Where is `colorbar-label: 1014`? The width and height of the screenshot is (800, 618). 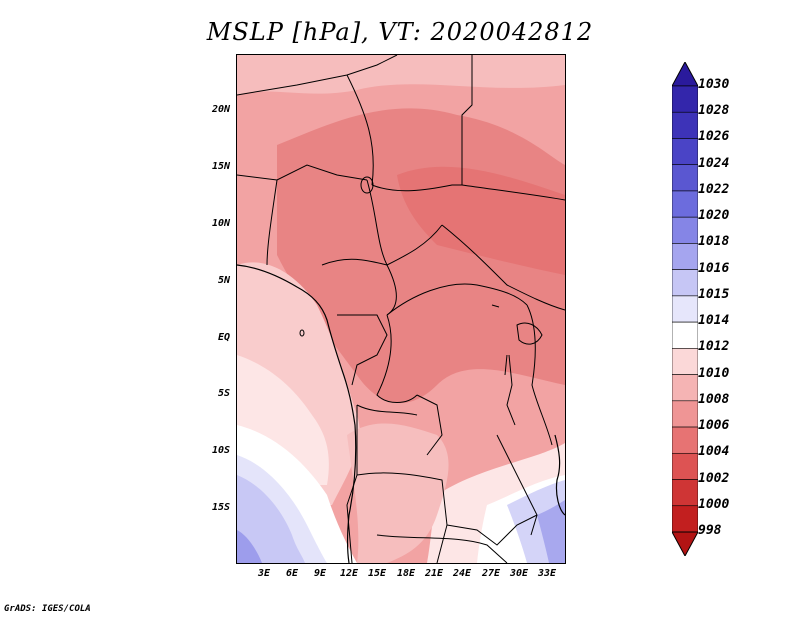 colorbar-label: 1014 is located at coordinates (714, 321).